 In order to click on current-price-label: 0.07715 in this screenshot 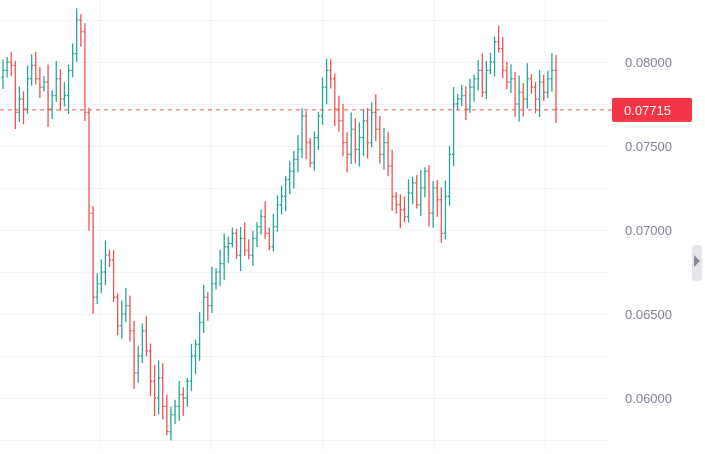, I will do `click(647, 110)`.